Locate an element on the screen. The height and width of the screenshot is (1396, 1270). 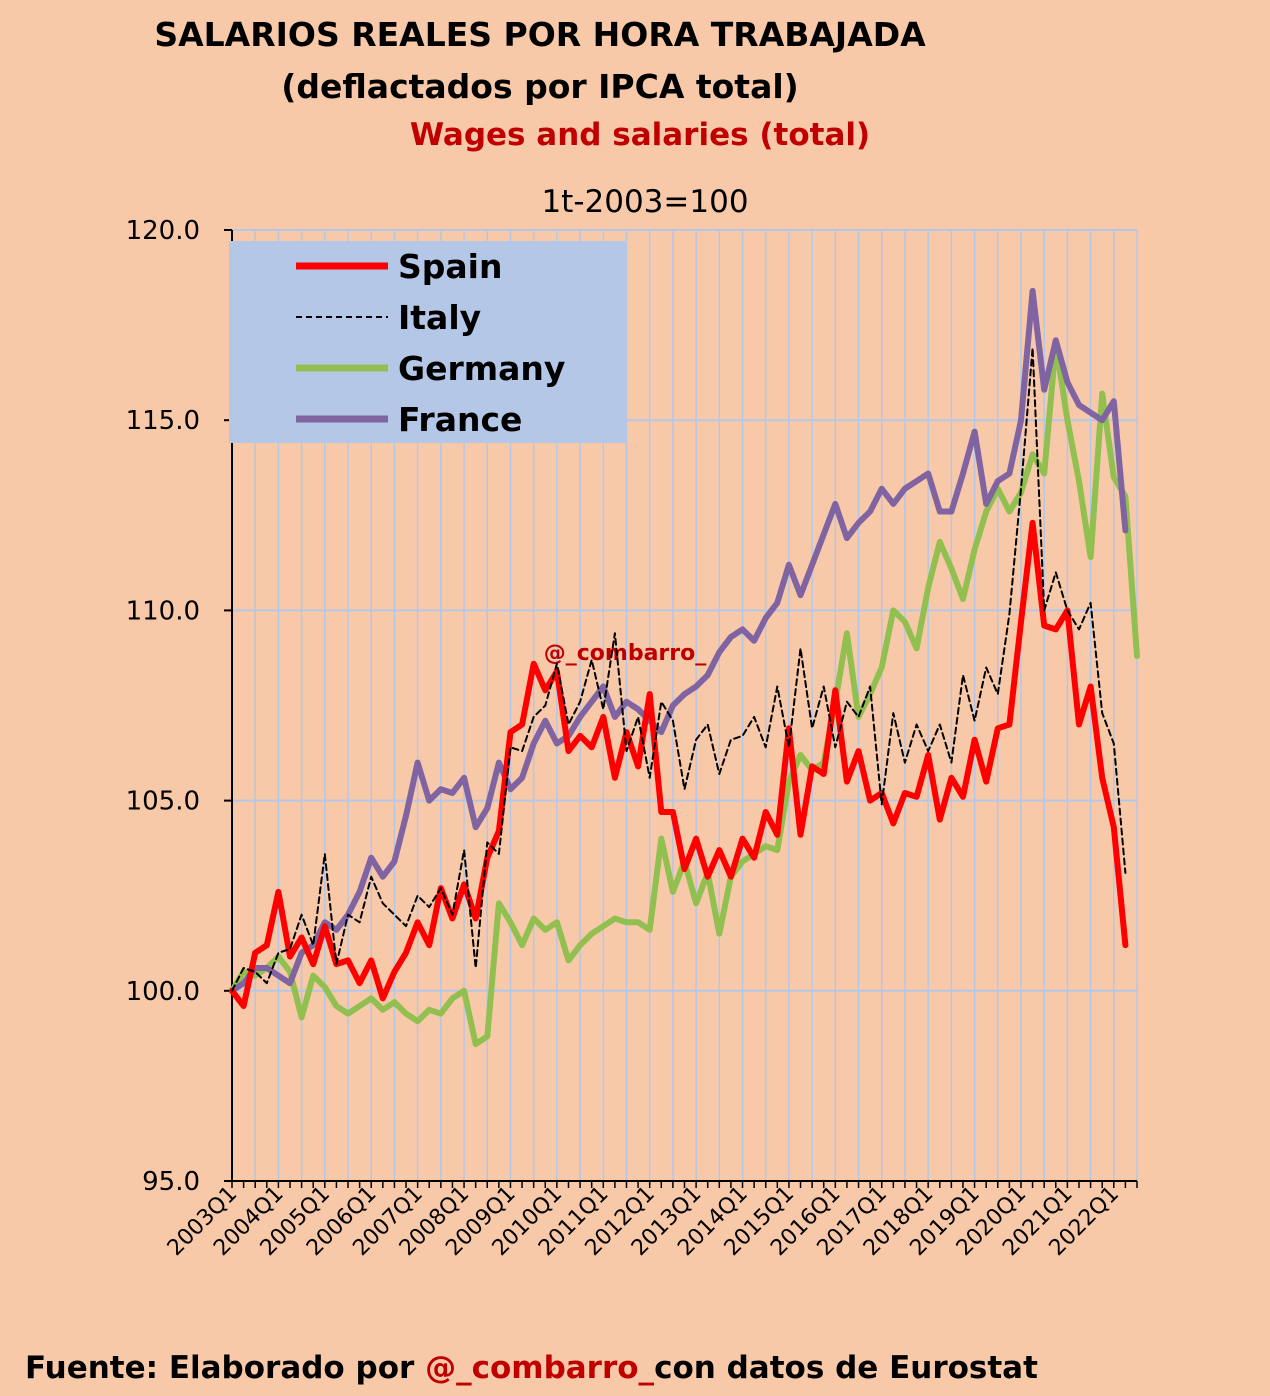
y-tick-label: 105.0 is located at coordinates (163, 802).